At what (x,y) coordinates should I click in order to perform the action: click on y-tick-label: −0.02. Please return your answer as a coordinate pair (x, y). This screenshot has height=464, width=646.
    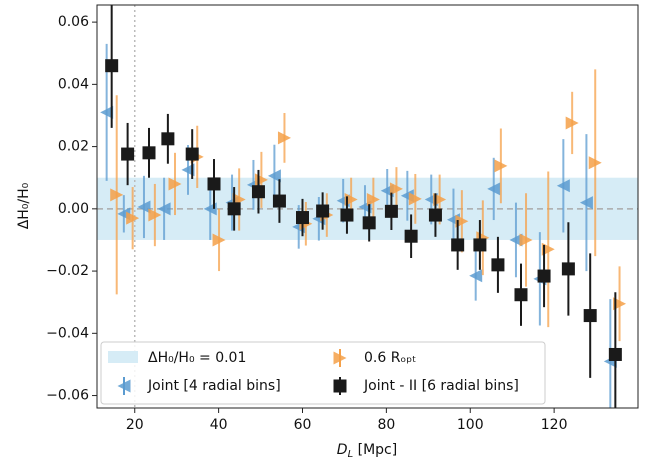
    Looking at the image, I should click on (67, 271).